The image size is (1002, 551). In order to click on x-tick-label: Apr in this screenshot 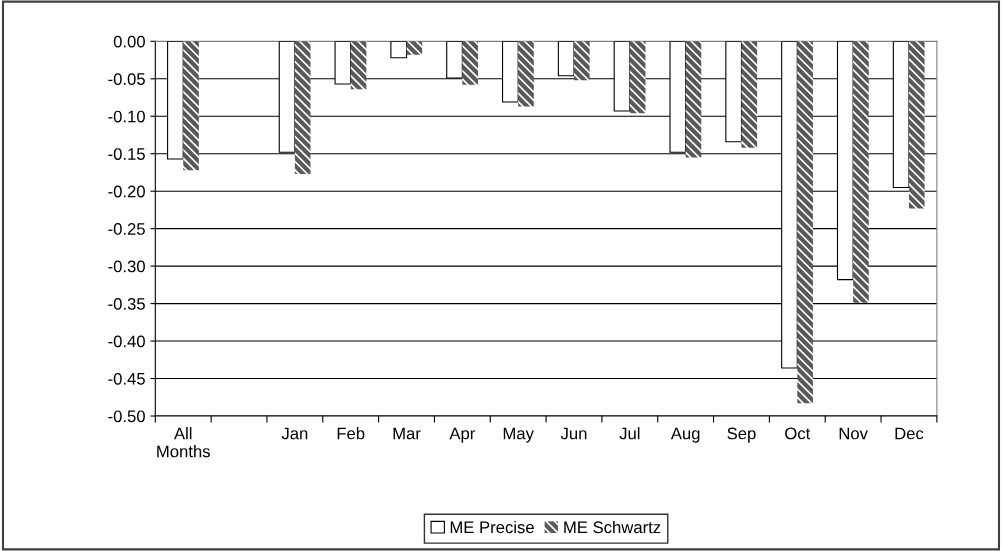, I will do `click(462, 435)`.